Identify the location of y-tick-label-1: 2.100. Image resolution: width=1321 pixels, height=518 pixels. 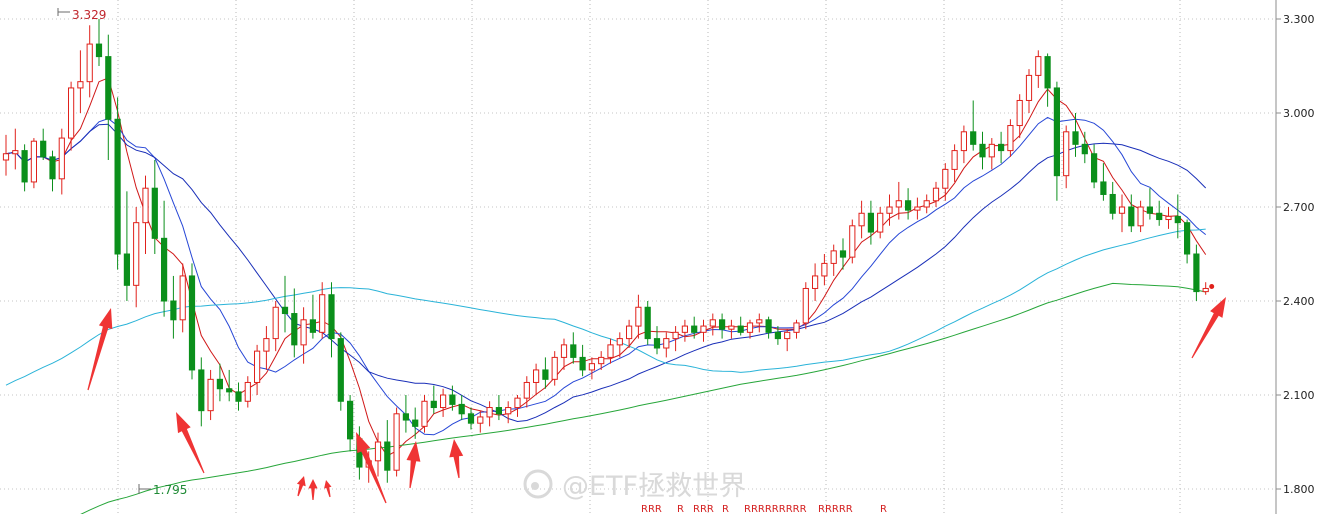
(1299, 395).